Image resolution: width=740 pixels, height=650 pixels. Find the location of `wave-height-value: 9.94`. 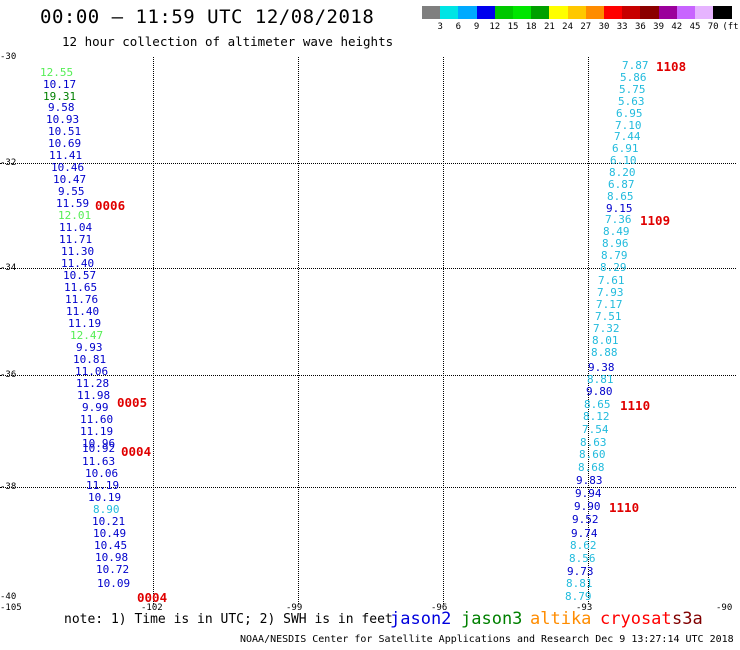

wave-height-value: 9.94 is located at coordinates (588, 493).